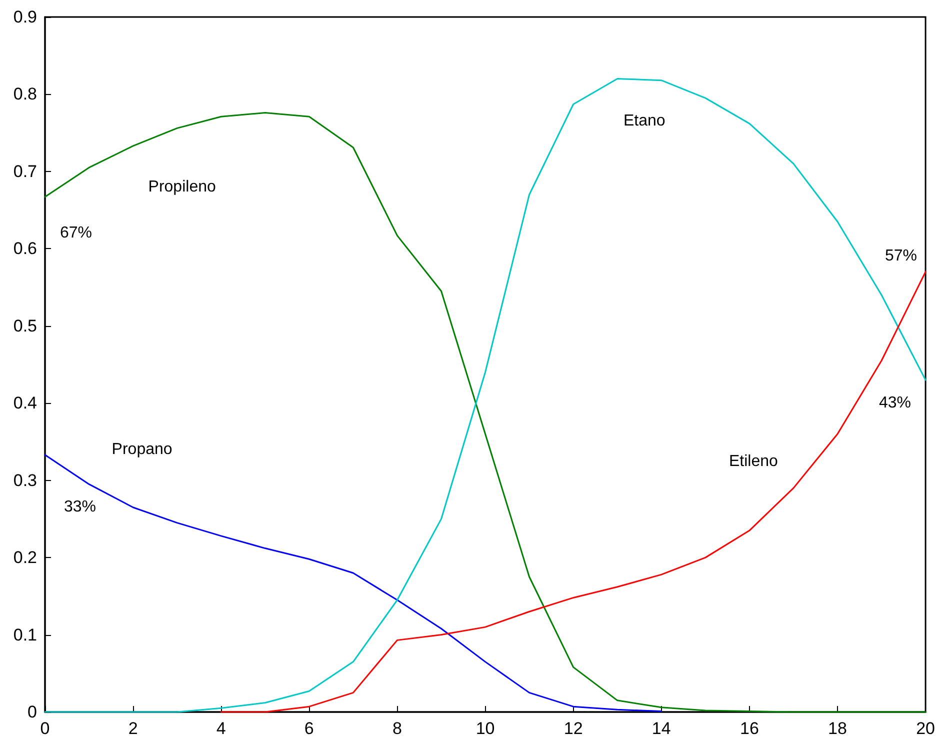 This screenshot has height=739, width=938. Describe the element at coordinates (25, 403) in the screenshot. I see `y-tick-label: 0.4` at that location.